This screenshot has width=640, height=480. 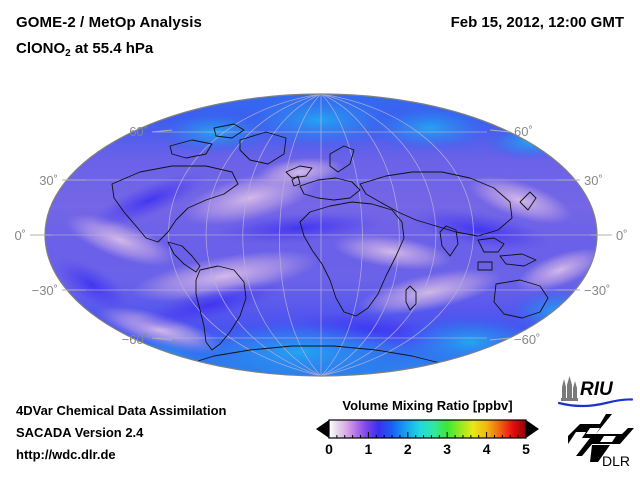 I want to click on colorbar-tick-2: 2, so click(x=407, y=449).